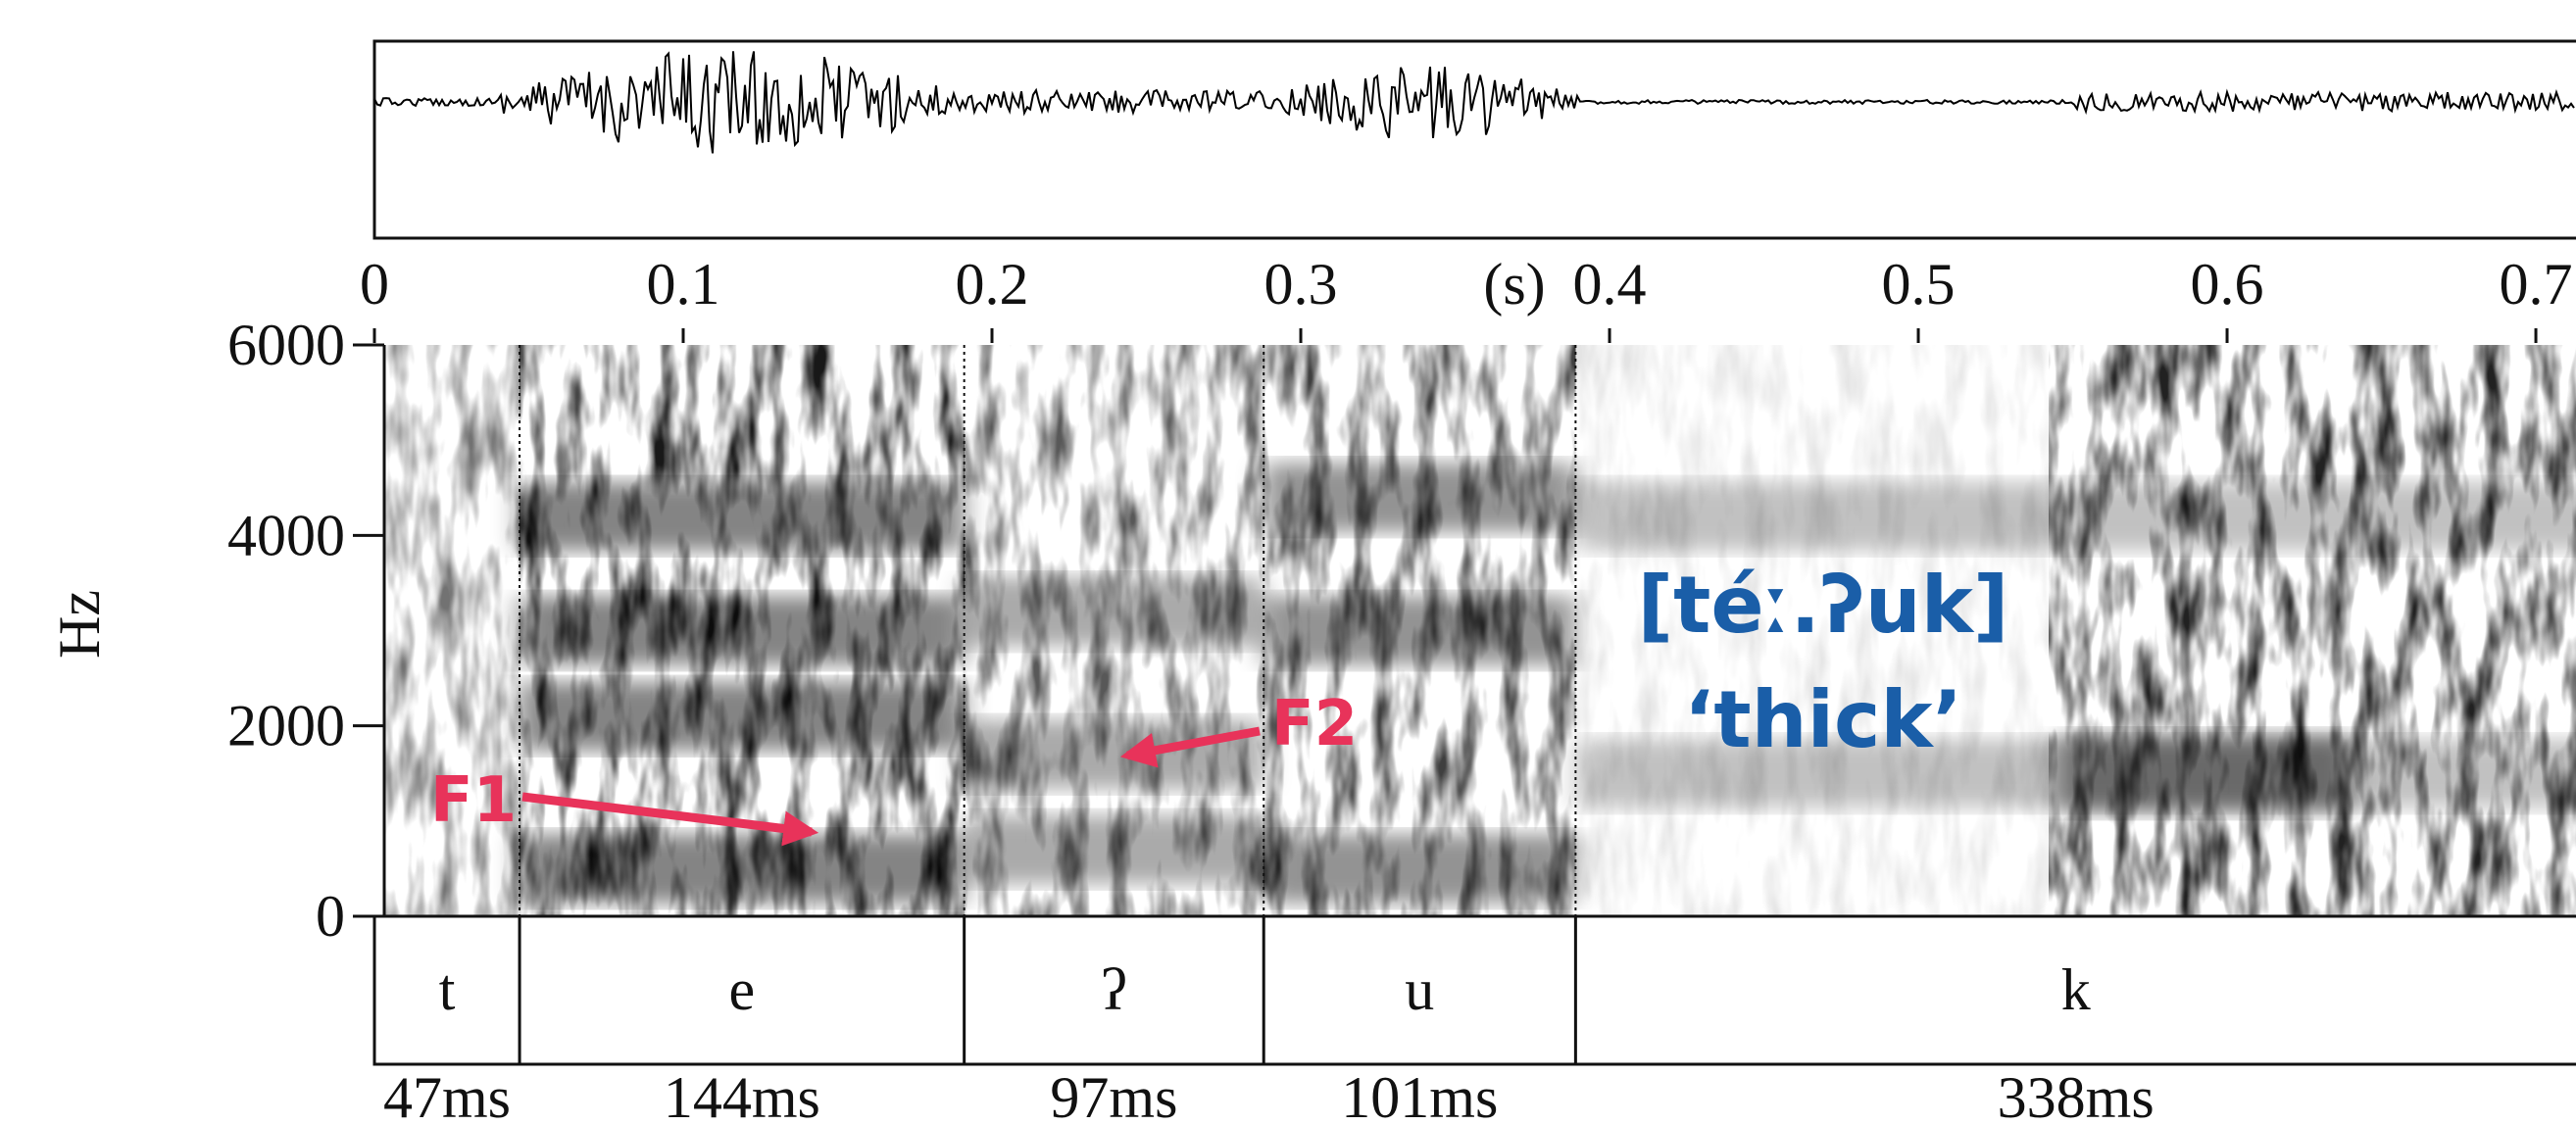 This screenshot has height=1125, width=2576. Describe the element at coordinates (742, 1095) in the screenshot. I see `duration-label: 144ms` at that location.